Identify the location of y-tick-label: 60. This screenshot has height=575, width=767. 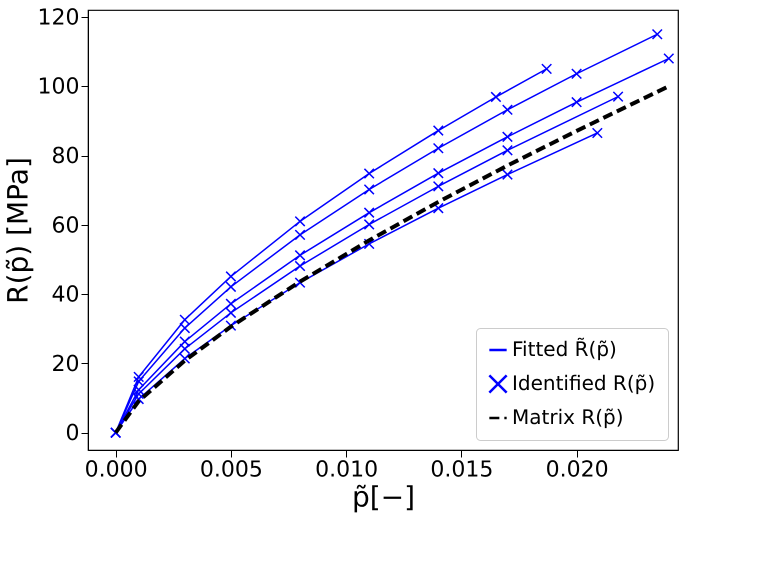
(66, 225).